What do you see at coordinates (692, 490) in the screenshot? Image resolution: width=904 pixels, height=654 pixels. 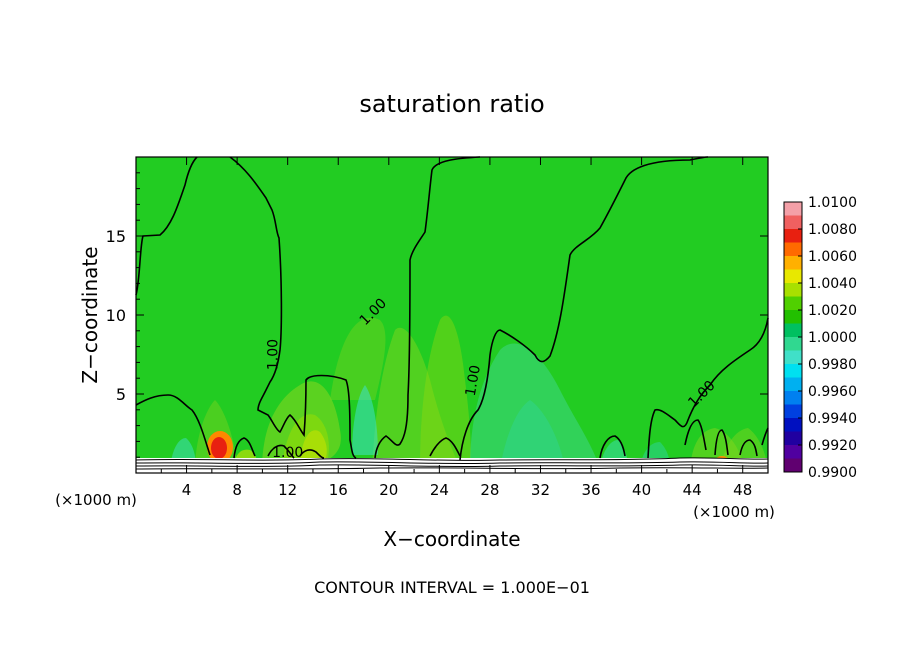 I see `x-tick-label: 44` at bounding box center [692, 490].